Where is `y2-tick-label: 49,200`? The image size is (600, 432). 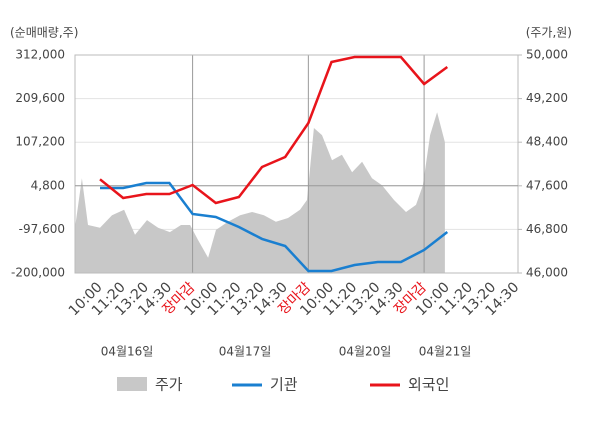 y2-tick-label: 49,200 is located at coordinates (547, 98).